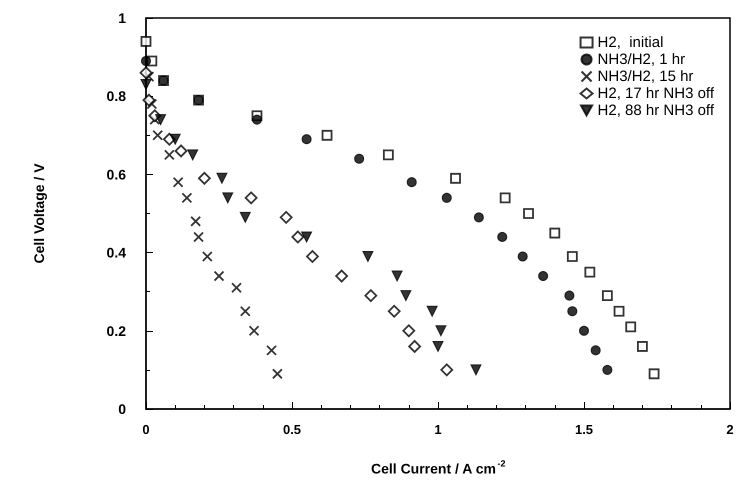 This screenshot has width=739, height=497. Describe the element at coordinates (146, 429) in the screenshot. I see `x-tick-label: 0` at that location.